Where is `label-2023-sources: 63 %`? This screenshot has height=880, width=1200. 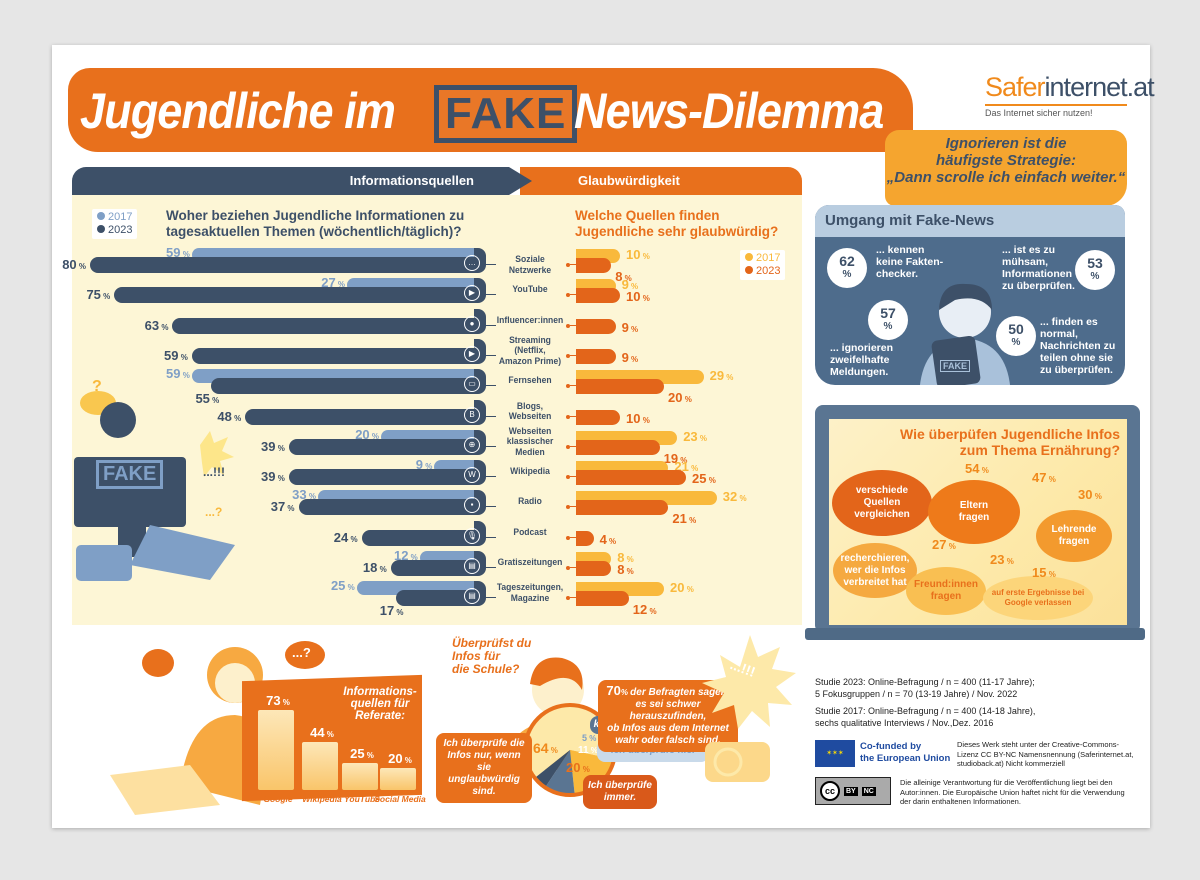
label-2023-sources: 63 % is located at coordinates (149, 325).